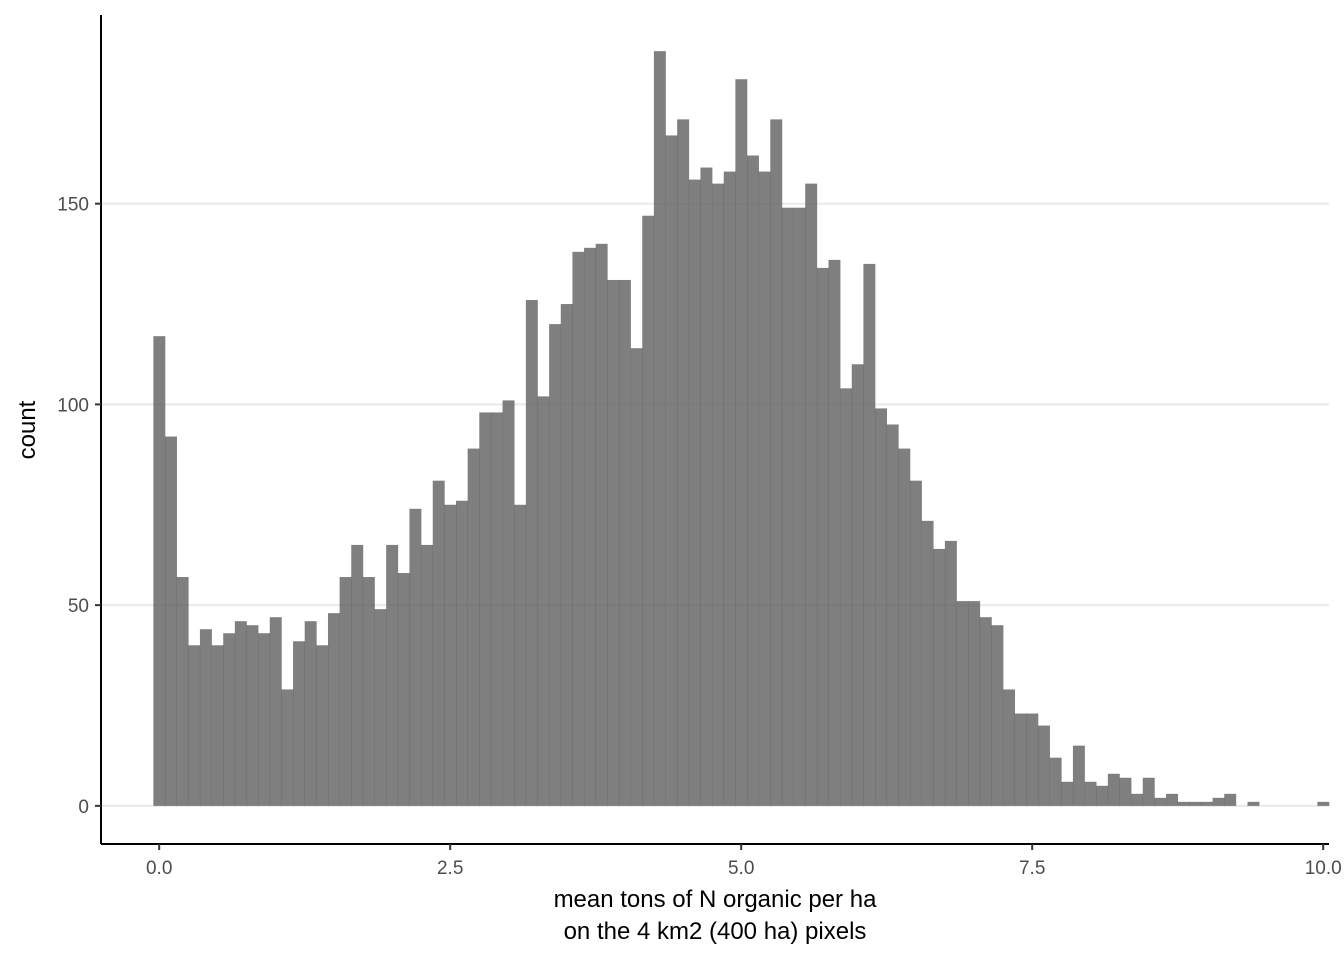 This screenshot has width=1344, height=960. What do you see at coordinates (1032, 868) in the screenshot?
I see `x-tick-label-3: 7.5` at bounding box center [1032, 868].